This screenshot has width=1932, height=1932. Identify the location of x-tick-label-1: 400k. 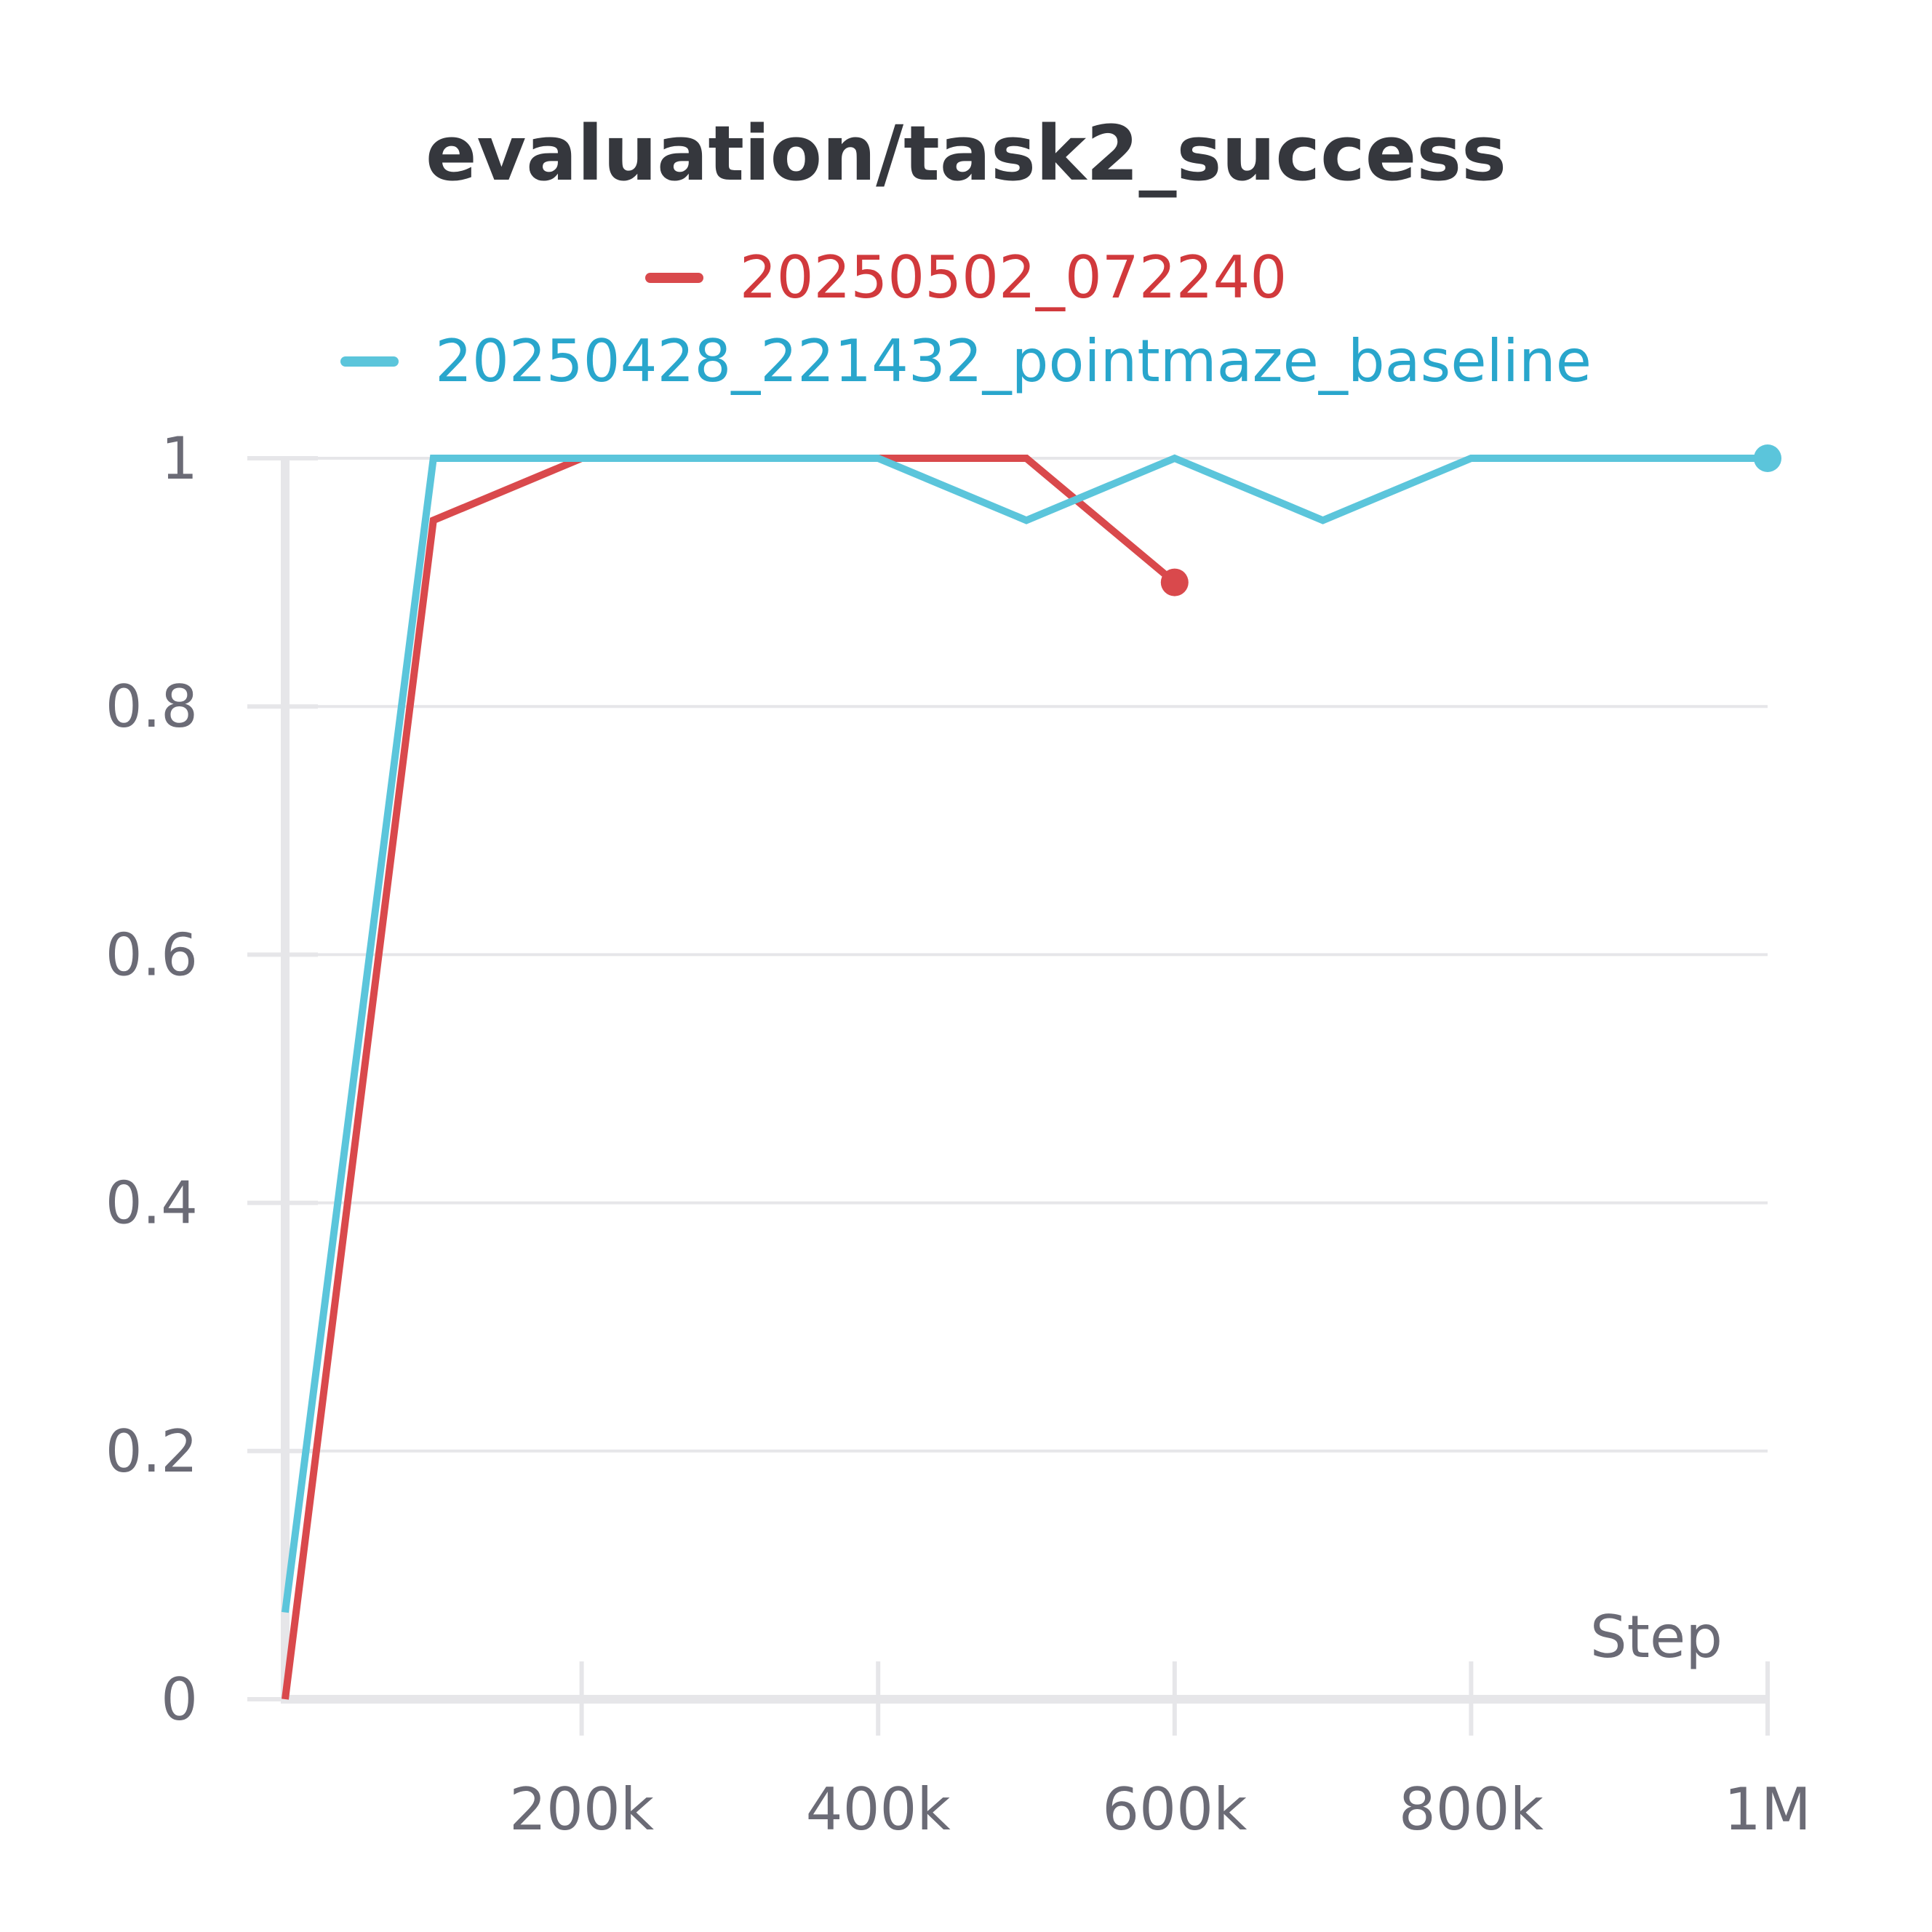
(879, 1810).